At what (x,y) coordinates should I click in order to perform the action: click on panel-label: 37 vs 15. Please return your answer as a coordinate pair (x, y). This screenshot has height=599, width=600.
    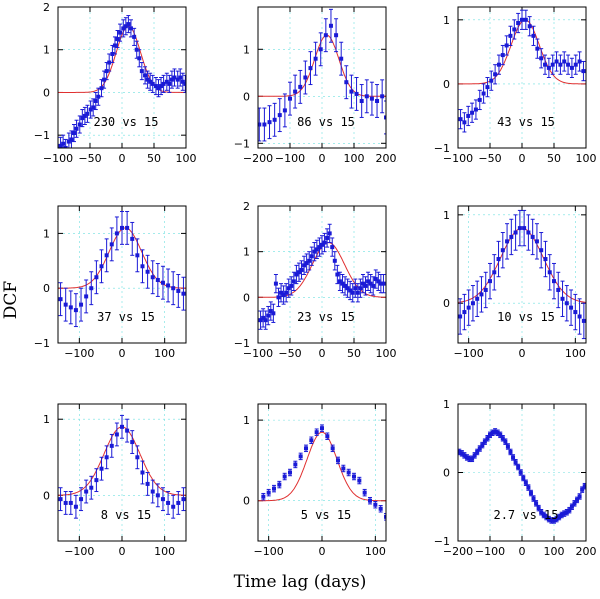
    Looking at the image, I should click on (126, 317).